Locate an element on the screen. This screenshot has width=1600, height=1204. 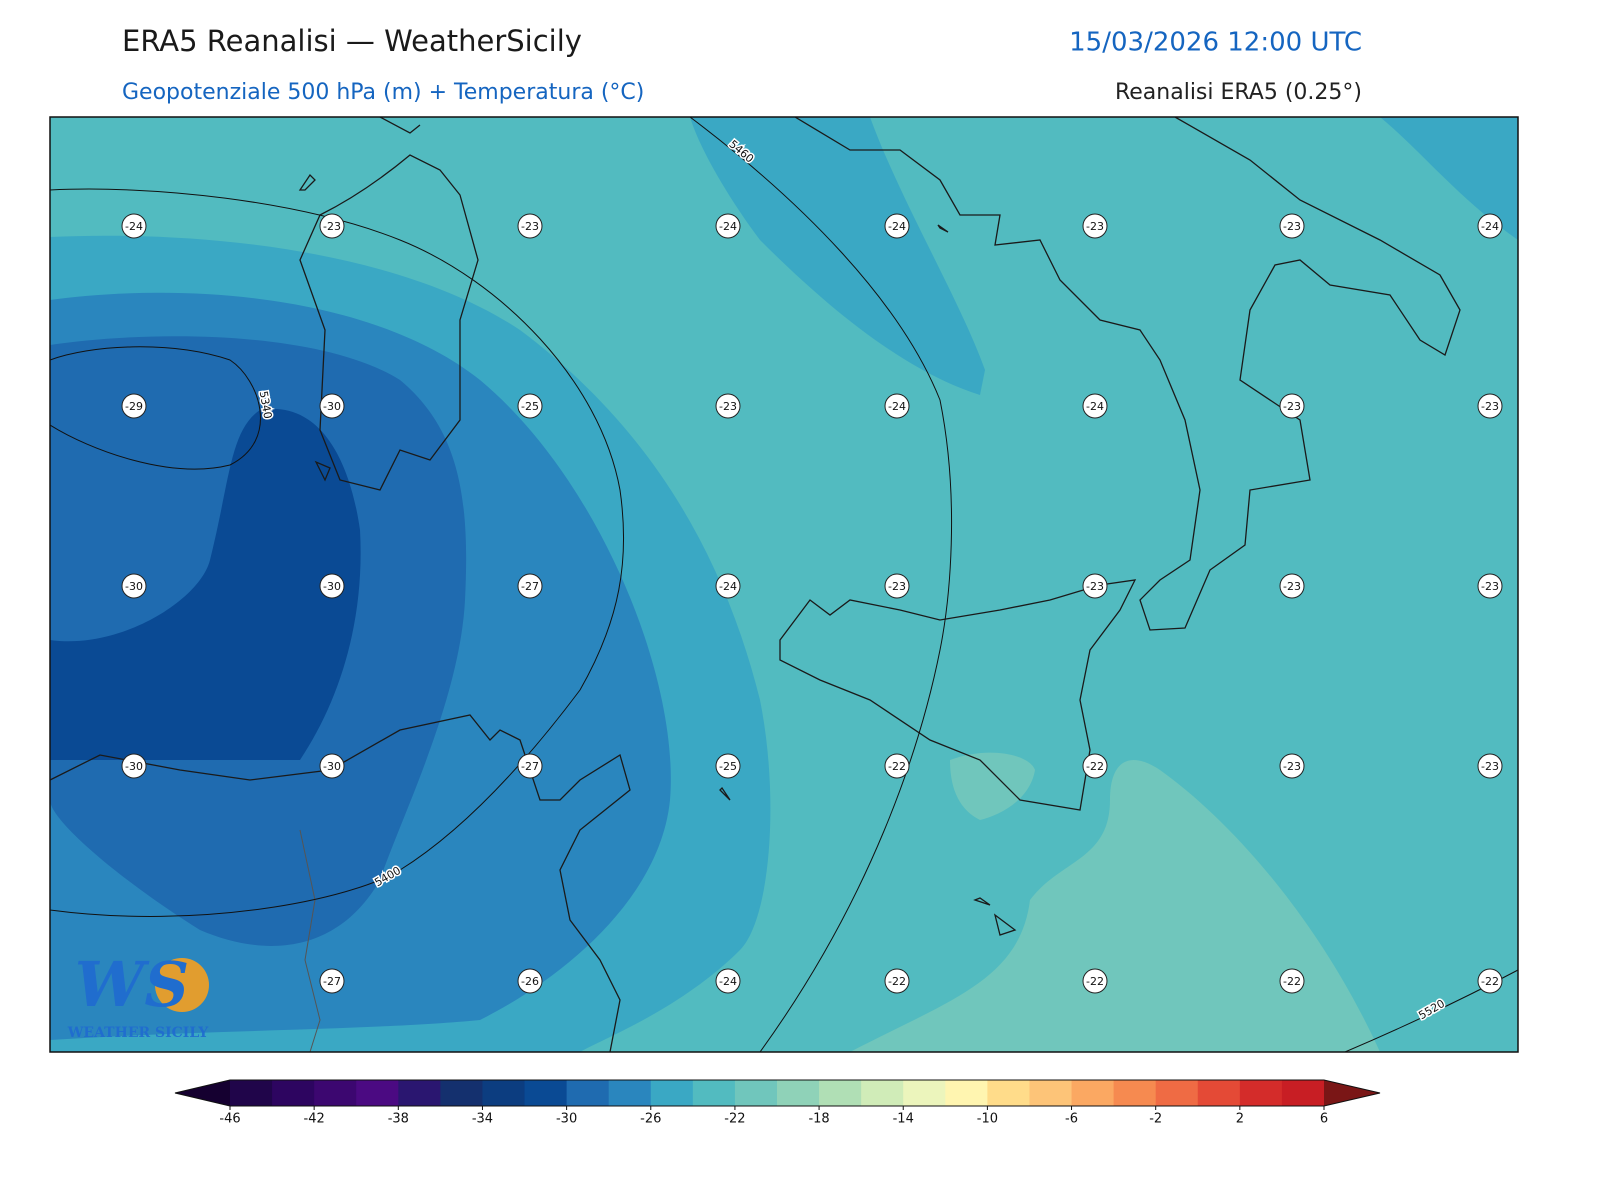
station-value: -29 is located at coordinates (134, 406).